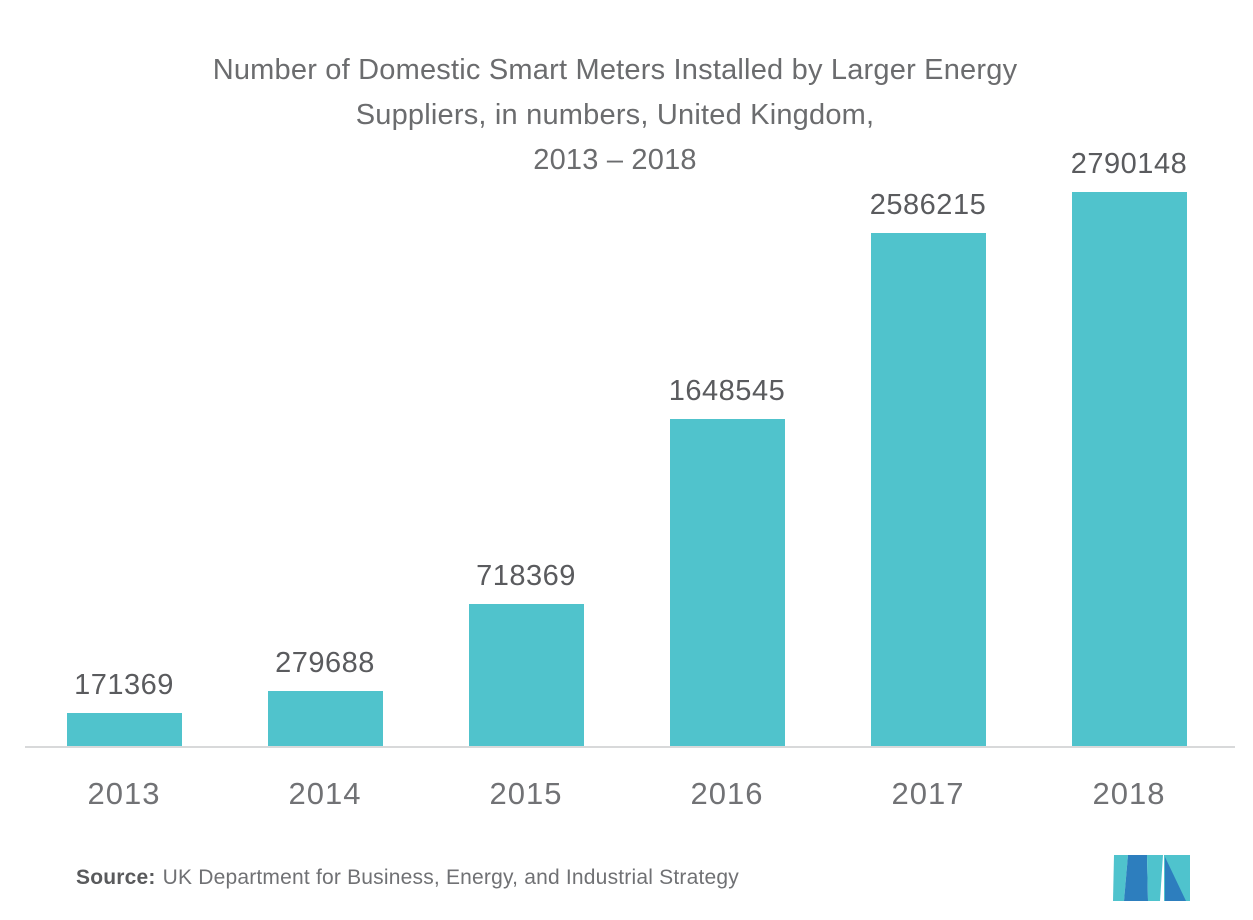 Image resolution: width=1253 pixels, height=920 pixels. Describe the element at coordinates (116, 877) in the screenshot. I see `source-label: Source:` at that location.